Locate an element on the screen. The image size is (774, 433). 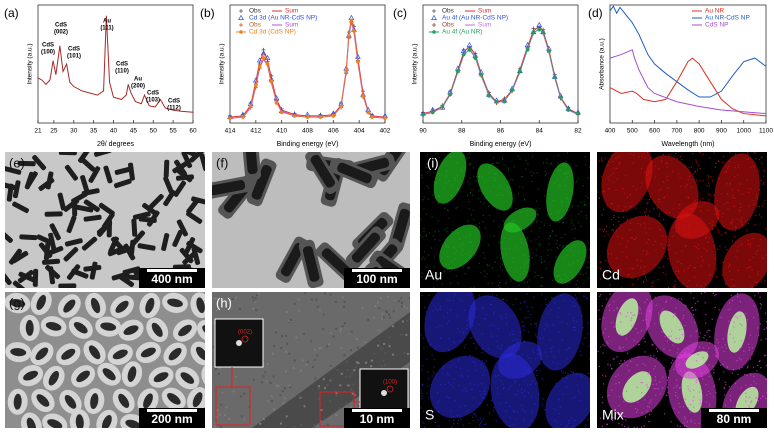
x-tick-label: 86 is located at coordinates (501, 131).